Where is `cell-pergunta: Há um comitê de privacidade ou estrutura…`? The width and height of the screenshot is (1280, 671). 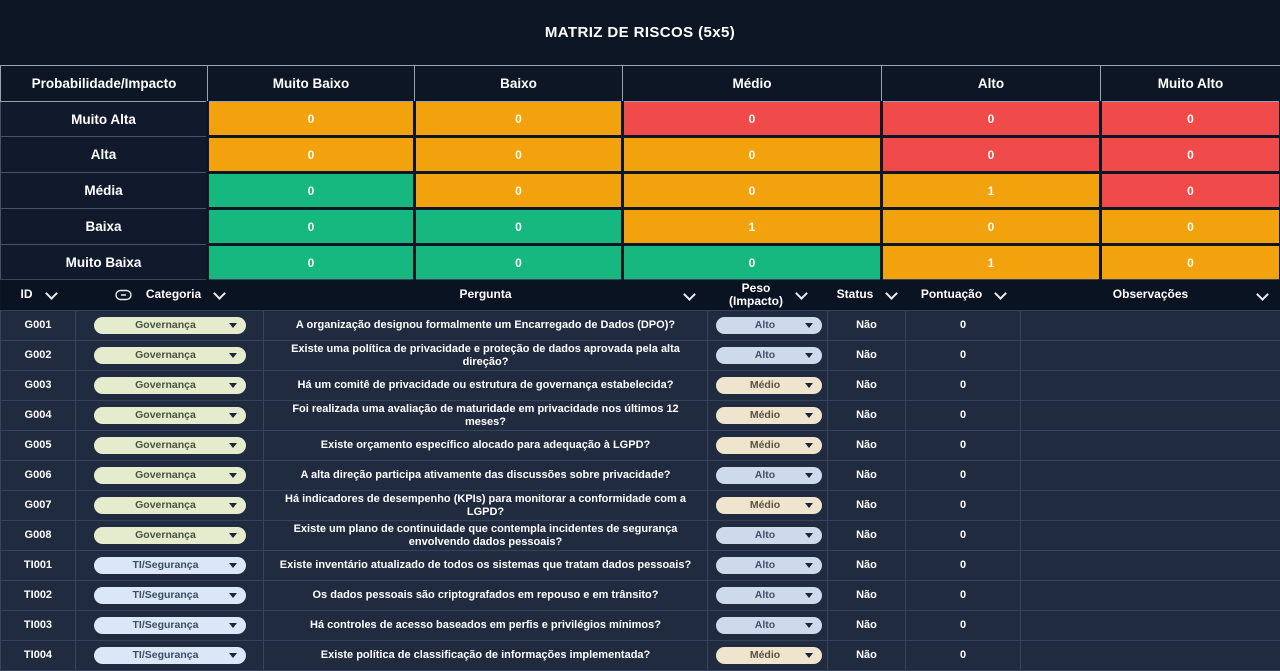 cell-pergunta: Há um comitê de privacidade ou estrutura… is located at coordinates (486, 386).